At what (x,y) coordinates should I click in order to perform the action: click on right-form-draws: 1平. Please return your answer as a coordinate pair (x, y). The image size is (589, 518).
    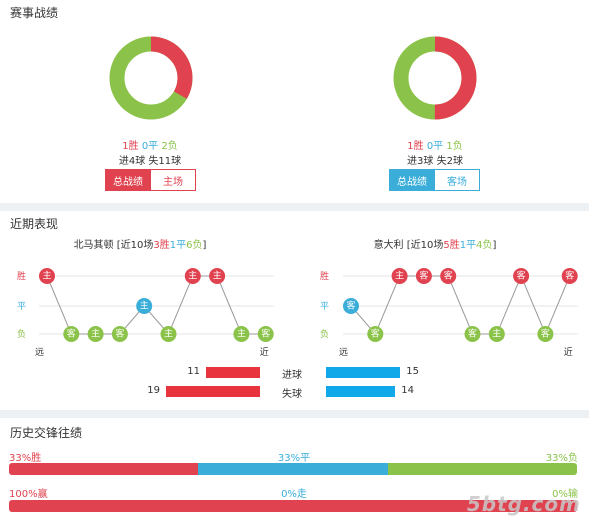
    Looking at the image, I should click on (468, 245).